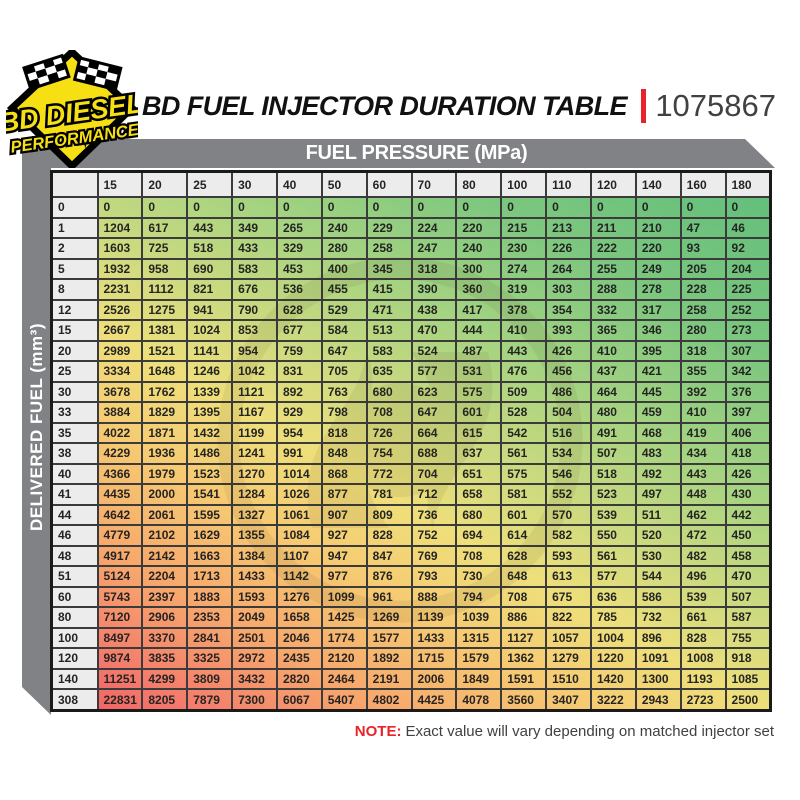 This screenshot has height=800, width=800. What do you see at coordinates (210, 330) in the screenshot?
I see `table-cell: 1024` at bounding box center [210, 330].